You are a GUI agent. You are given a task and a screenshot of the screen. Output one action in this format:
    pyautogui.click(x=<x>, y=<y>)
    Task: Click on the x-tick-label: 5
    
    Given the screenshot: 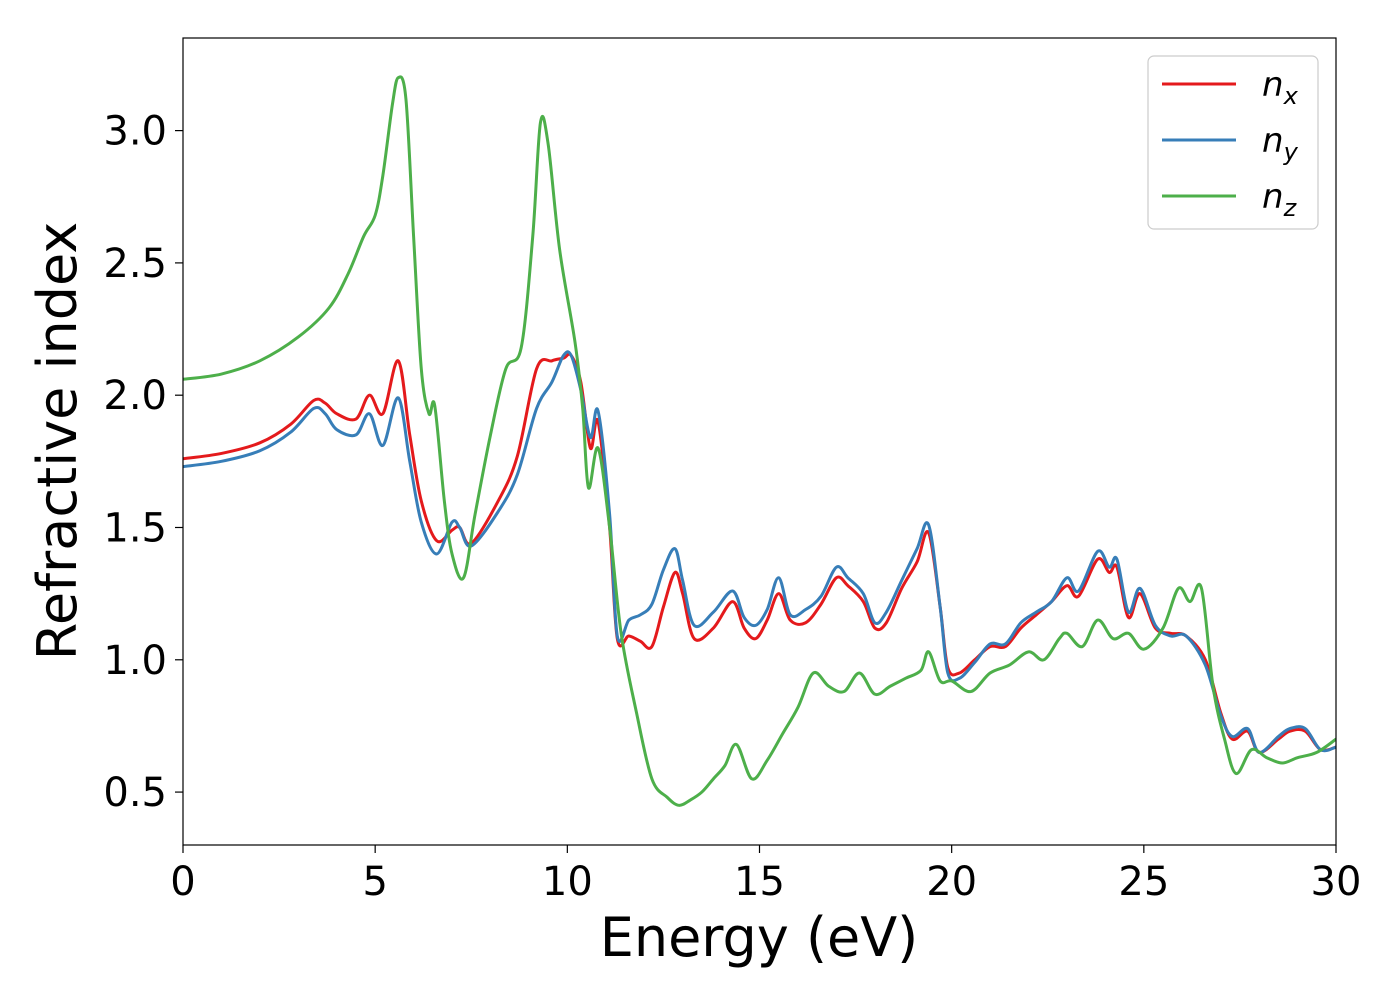 What is the action you would take?
    pyautogui.click(x=374, y=882)
    